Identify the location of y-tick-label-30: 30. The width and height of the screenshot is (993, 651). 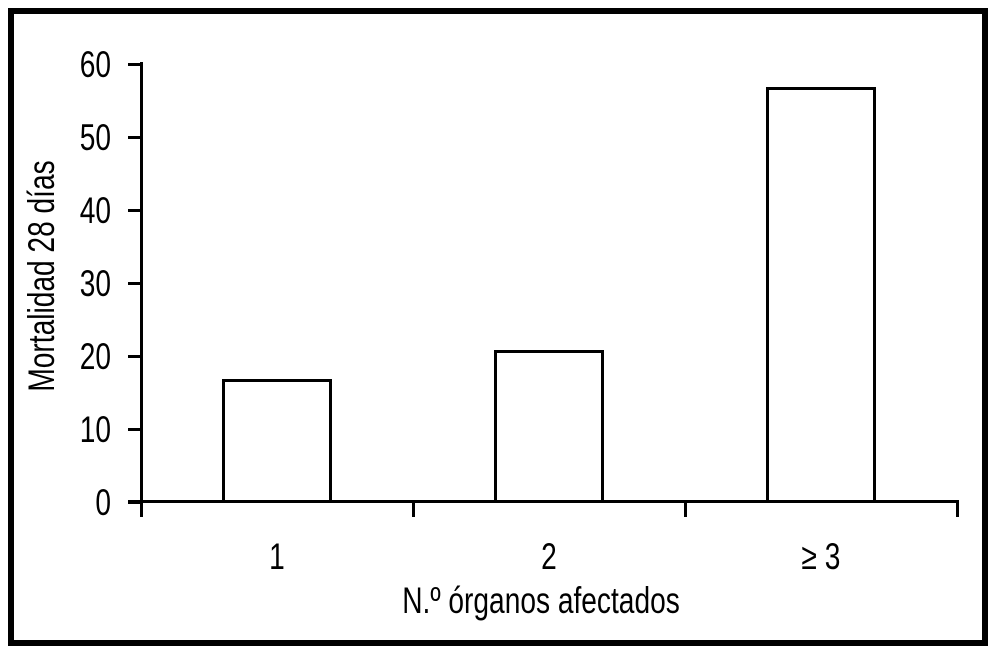
(95, 283).